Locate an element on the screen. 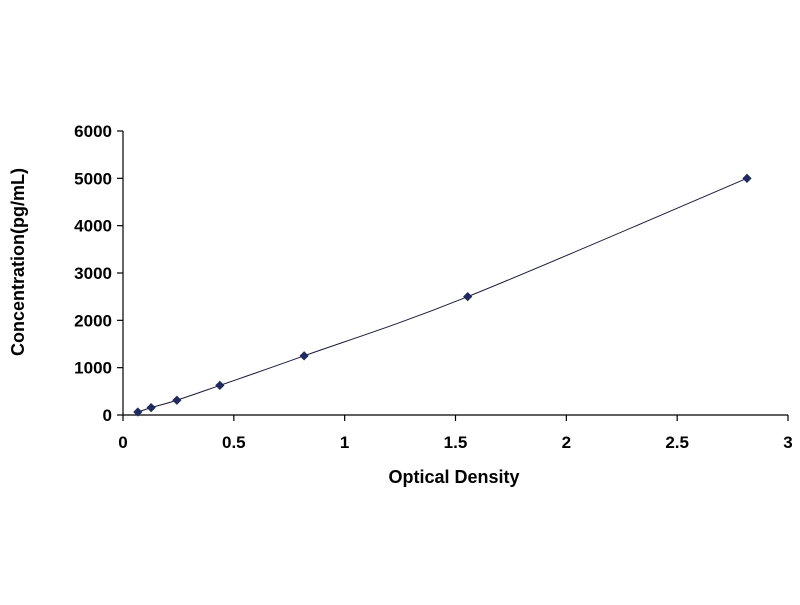 This screenshot has height=605, width=800. x-tick-label: 1.5 is located at coordinates (456, 442).